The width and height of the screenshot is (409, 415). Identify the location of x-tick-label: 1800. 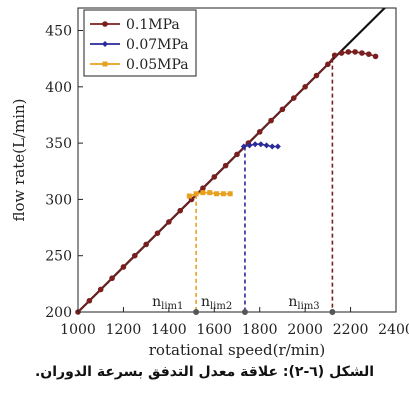
(260, 330).